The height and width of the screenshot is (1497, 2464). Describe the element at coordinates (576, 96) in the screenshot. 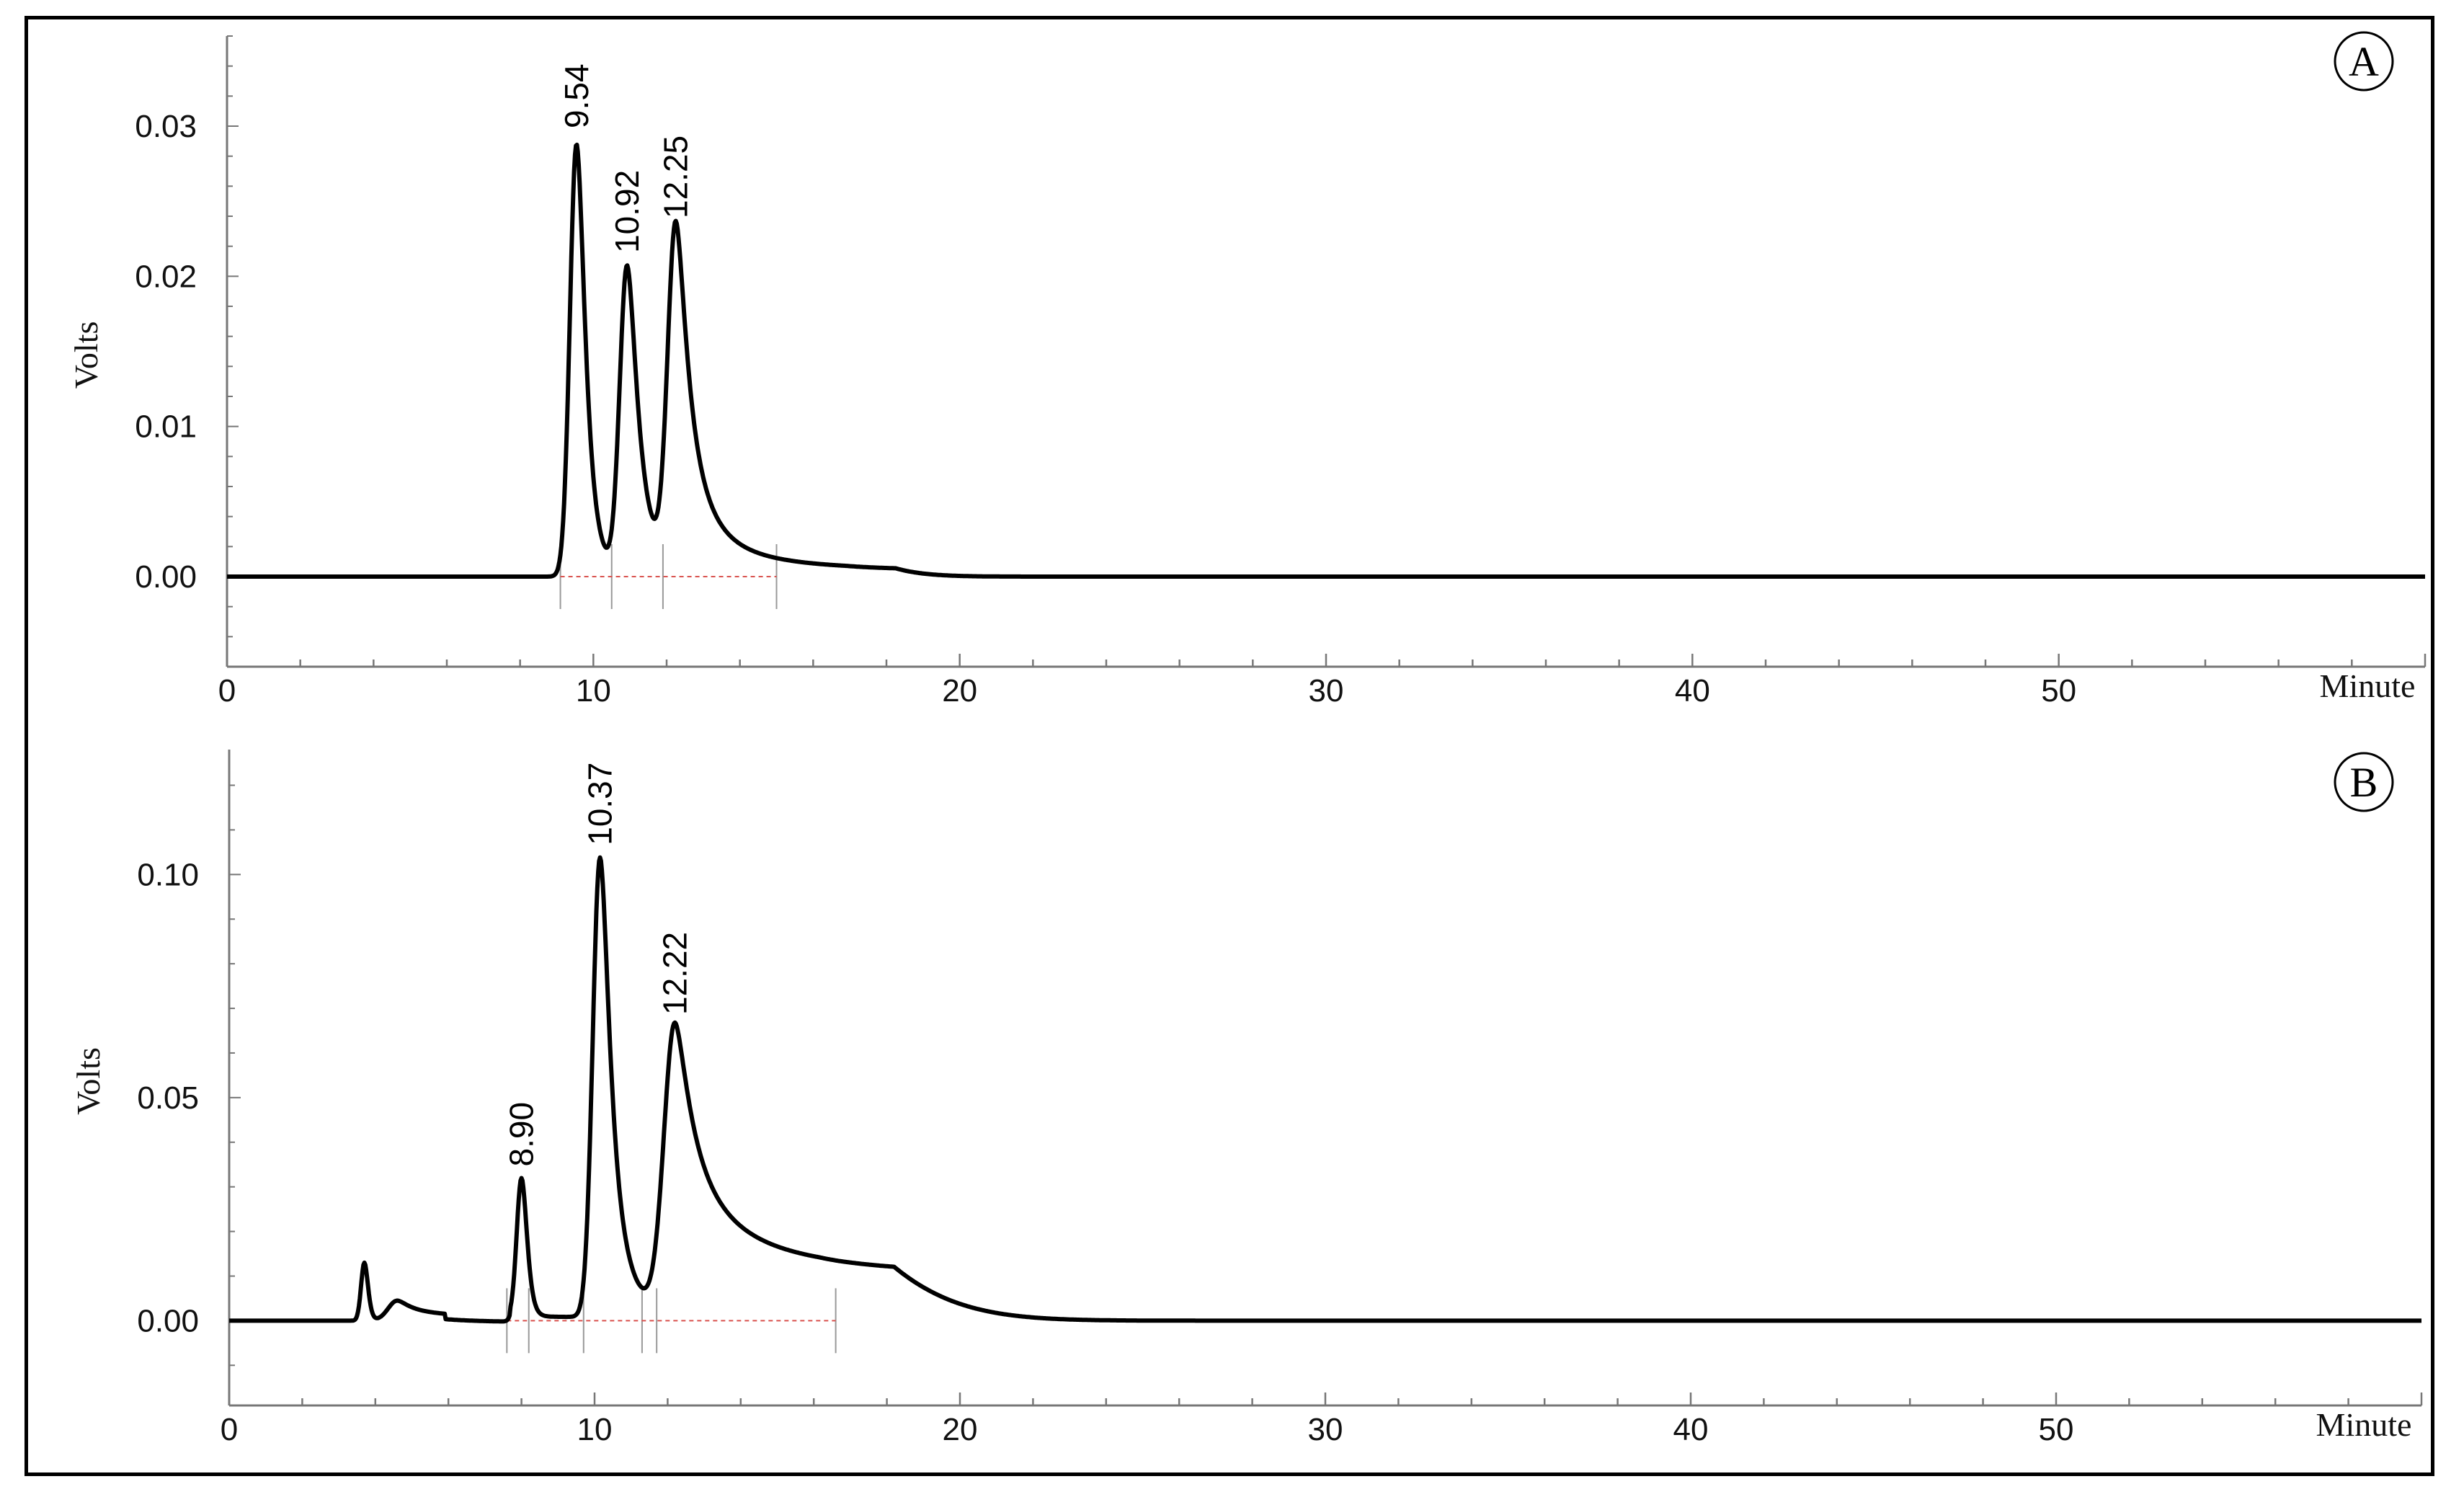

I see `peak-label: 9.54` at that location.